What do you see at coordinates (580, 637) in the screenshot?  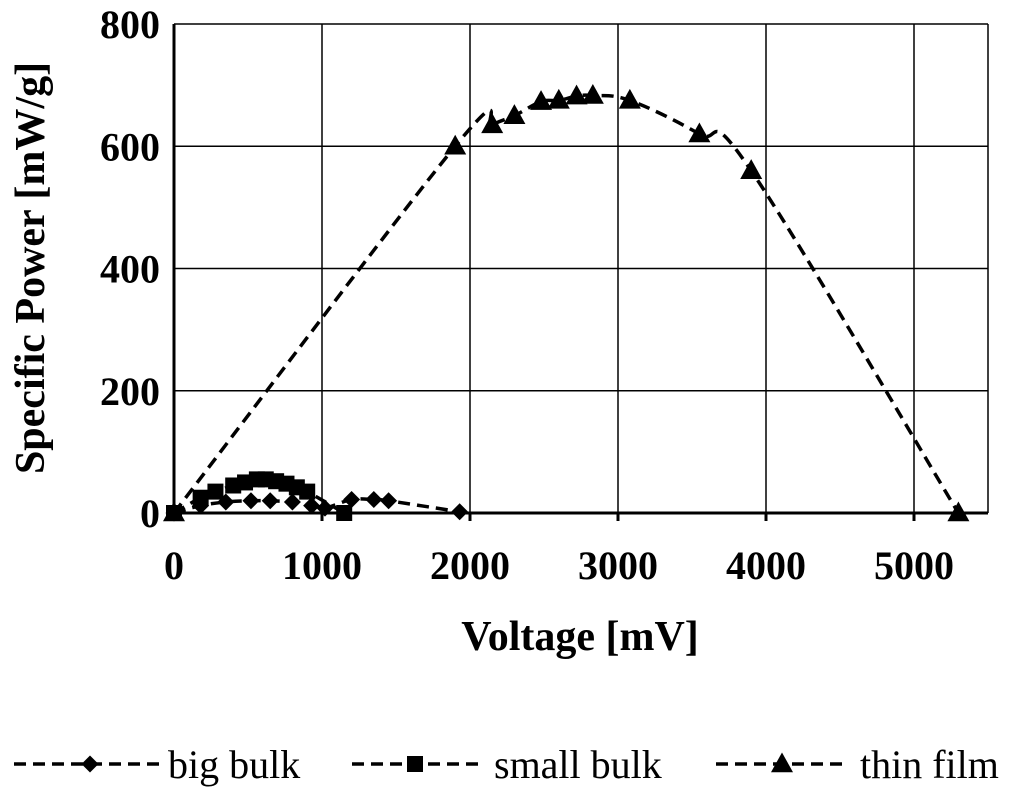 I see `x-axis-title: Voltage [mV]` at bounding box center [580, 637].